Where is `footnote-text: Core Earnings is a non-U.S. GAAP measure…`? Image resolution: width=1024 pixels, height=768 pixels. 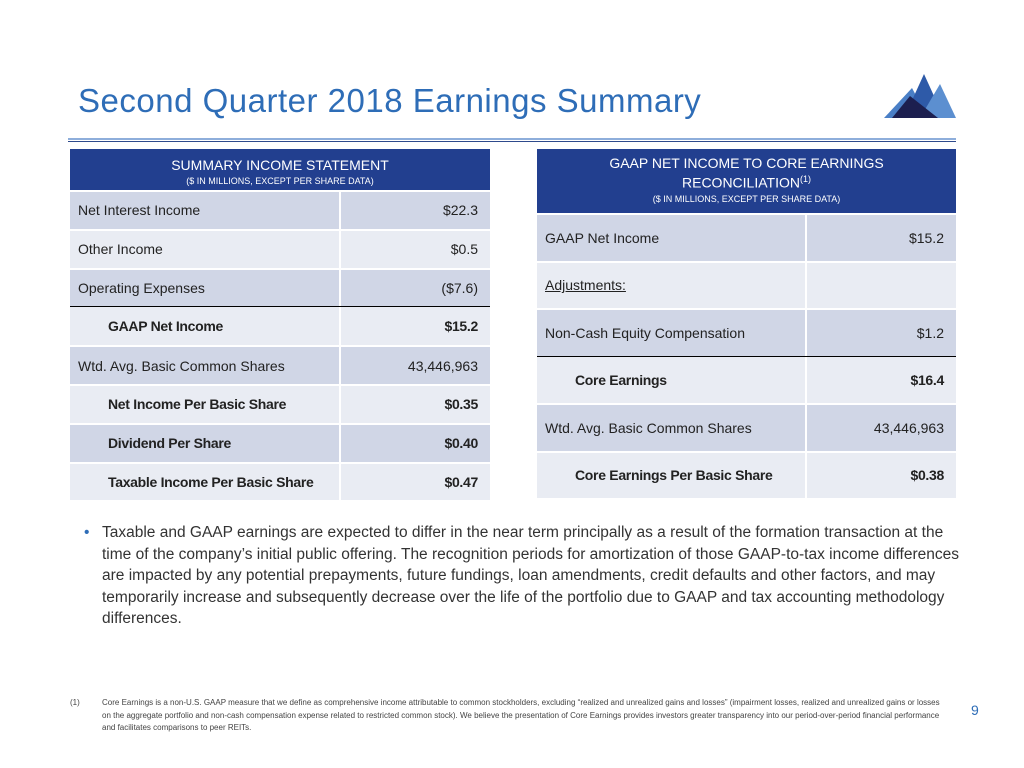 footnote-text: Core Earnings is a non-U.S. GAAP measure… is located at coordinates (521, 715).